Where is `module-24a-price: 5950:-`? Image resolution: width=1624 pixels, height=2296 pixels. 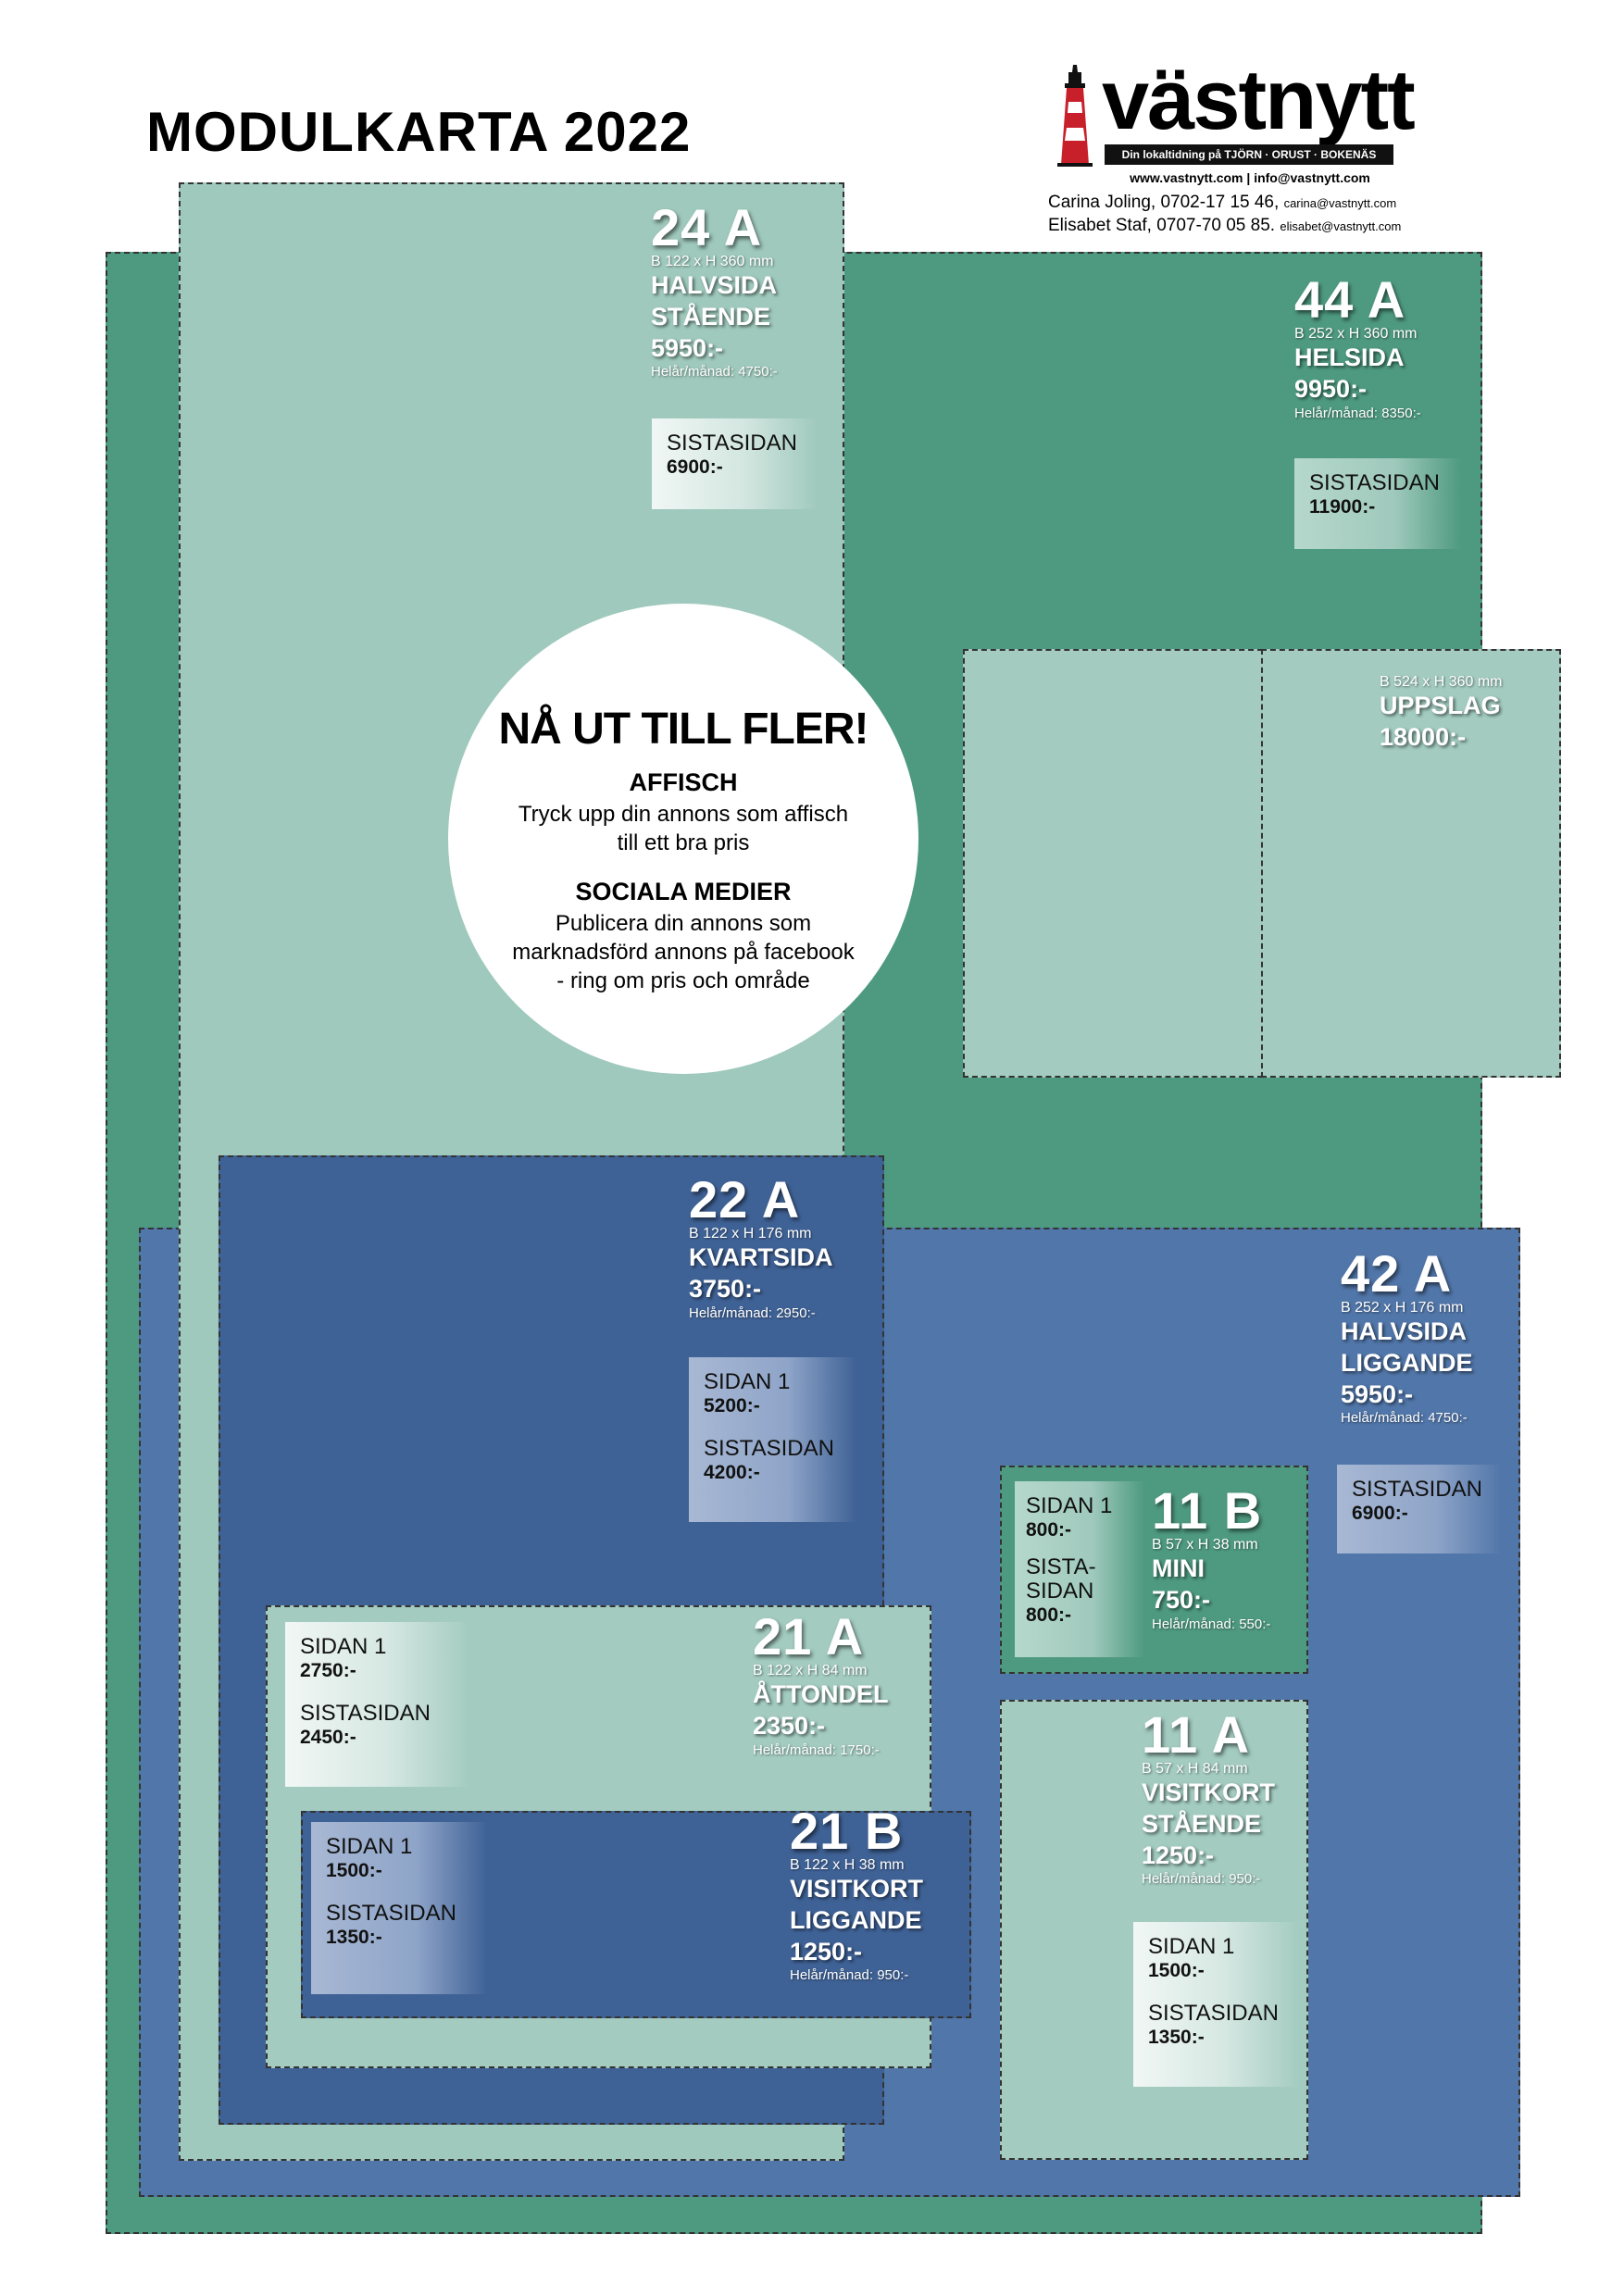
module-24a-price: 5950:- is located at coordinates (687, 347).